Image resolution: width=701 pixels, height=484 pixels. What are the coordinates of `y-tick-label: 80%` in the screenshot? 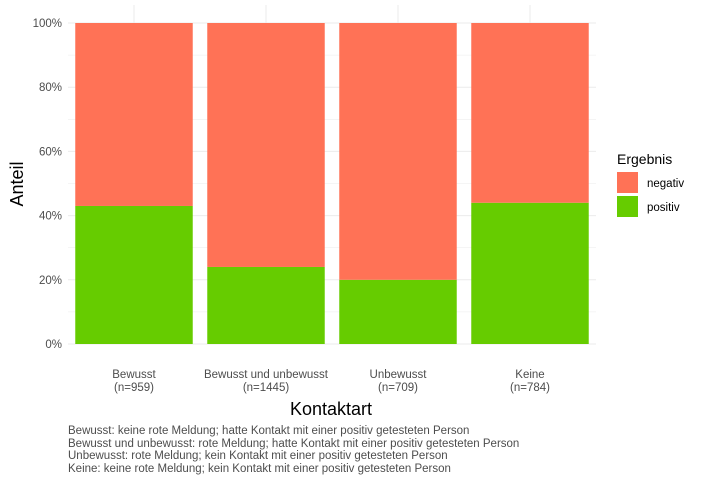 It's located at (50, 88).